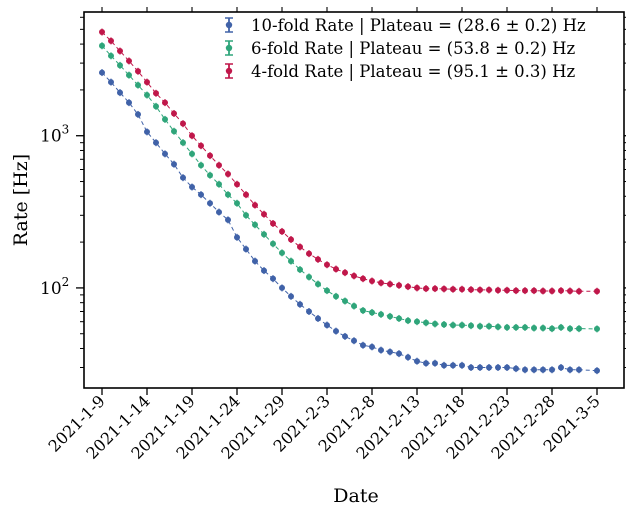  I want to click on y-tick-label: 10², so click(54, 287).